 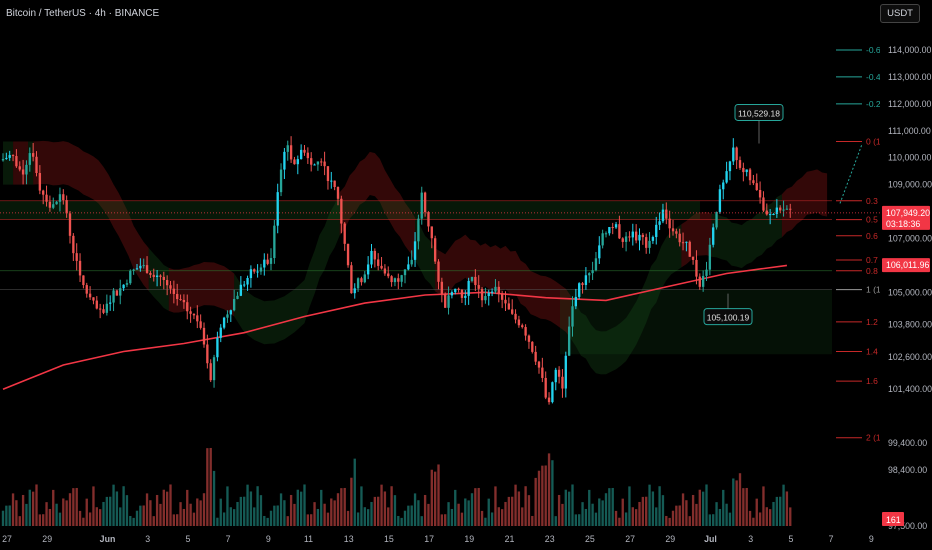 I want to click on fib-label: 0.7, so click(x=872, y=260).